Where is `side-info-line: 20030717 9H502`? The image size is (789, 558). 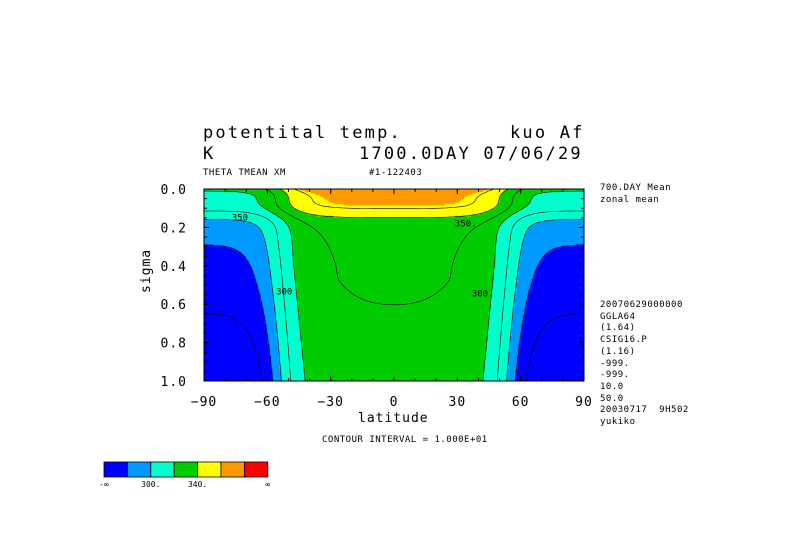
side-info-line: 20030717 9H502 is located at coordinates (644, 410).